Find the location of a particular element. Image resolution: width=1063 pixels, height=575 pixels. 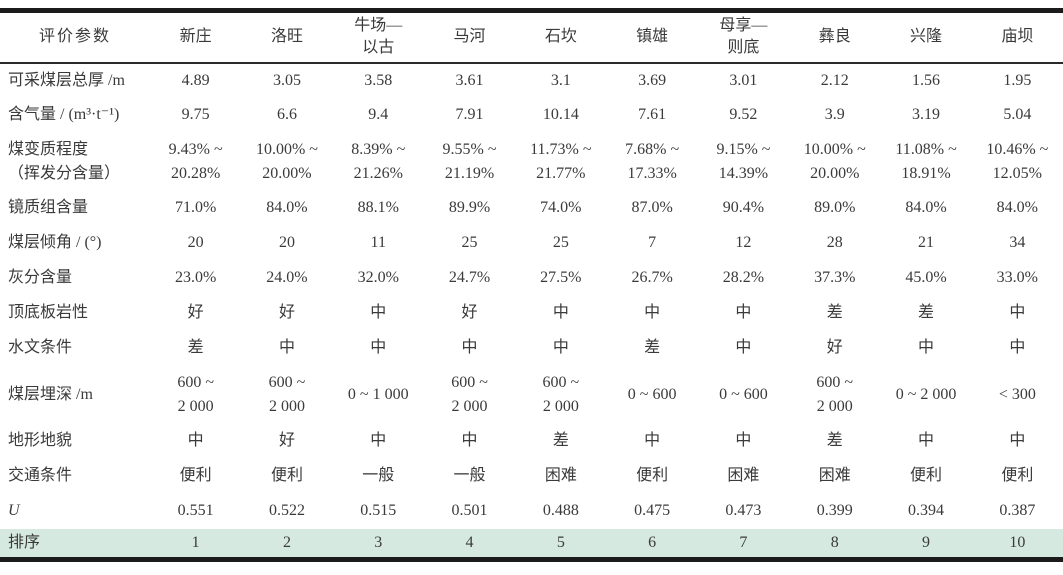

table-cell: 0.387 is located at coordinates (1017, 510).